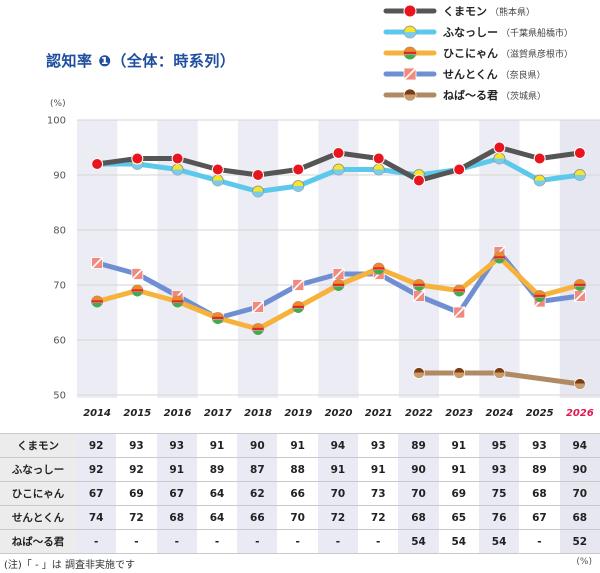 This screenshot has width=600, height=573. Describe the element at coordinates (379, 413) in the screenshot. I see `x-tick-label: 2021` at that location.